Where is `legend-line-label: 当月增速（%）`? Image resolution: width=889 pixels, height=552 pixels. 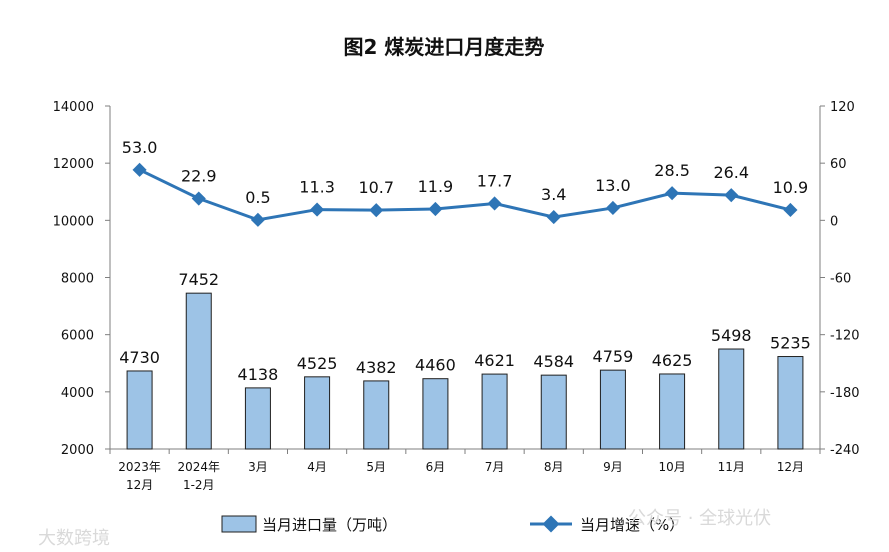 legend-line-label: 当月增速（%） is located at coordinates (632, 525).